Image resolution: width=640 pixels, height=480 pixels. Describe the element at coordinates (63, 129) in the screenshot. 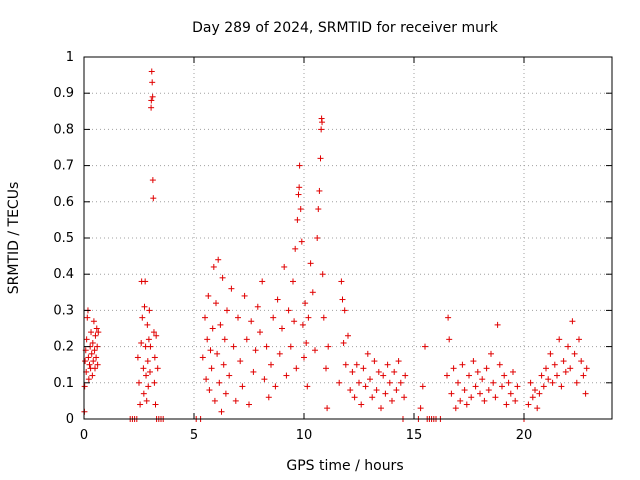

I see `y-tick-label: 0.8` at that location.